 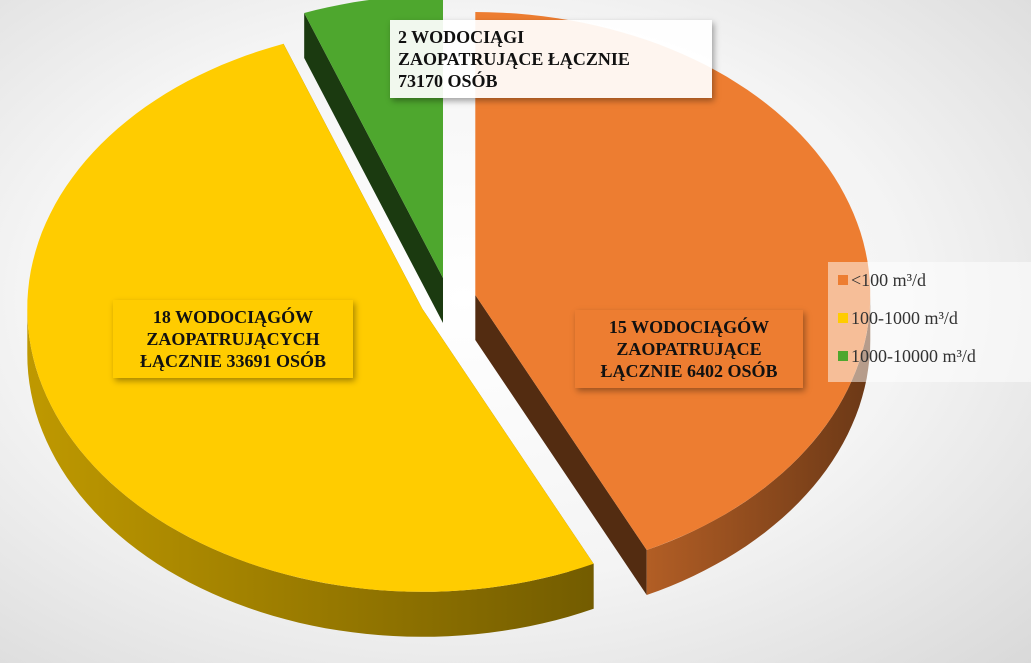 What do you see at coordinates (758, 445) in the screenshot?
I see `slice-side` at bounding box center [758, 445].